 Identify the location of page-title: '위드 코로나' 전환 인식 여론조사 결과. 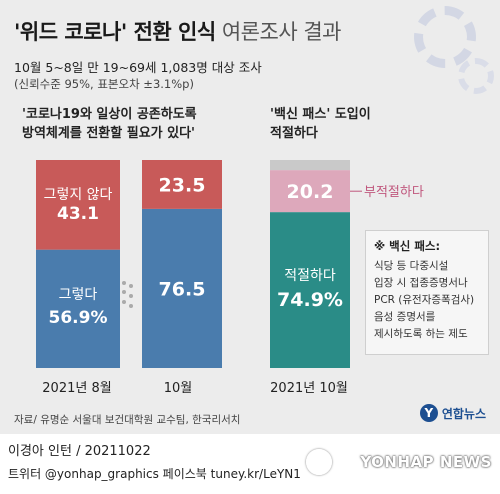
(177, 31).